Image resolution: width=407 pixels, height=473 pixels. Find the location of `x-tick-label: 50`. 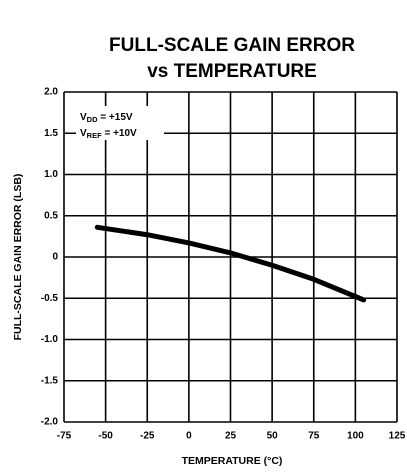

x-tick-label: 50 is located at coordinates (273, 436).